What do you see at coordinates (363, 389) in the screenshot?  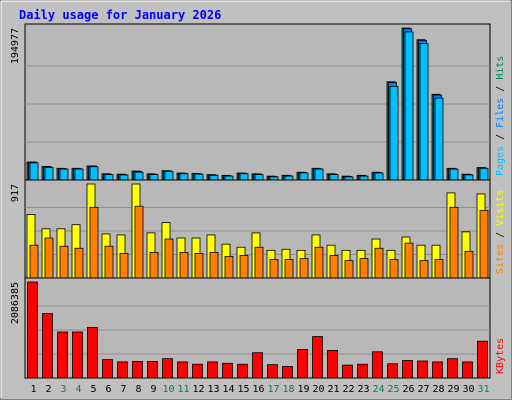 I see `x-tick-label-day-23: 23` at bounding box center [363, 389].